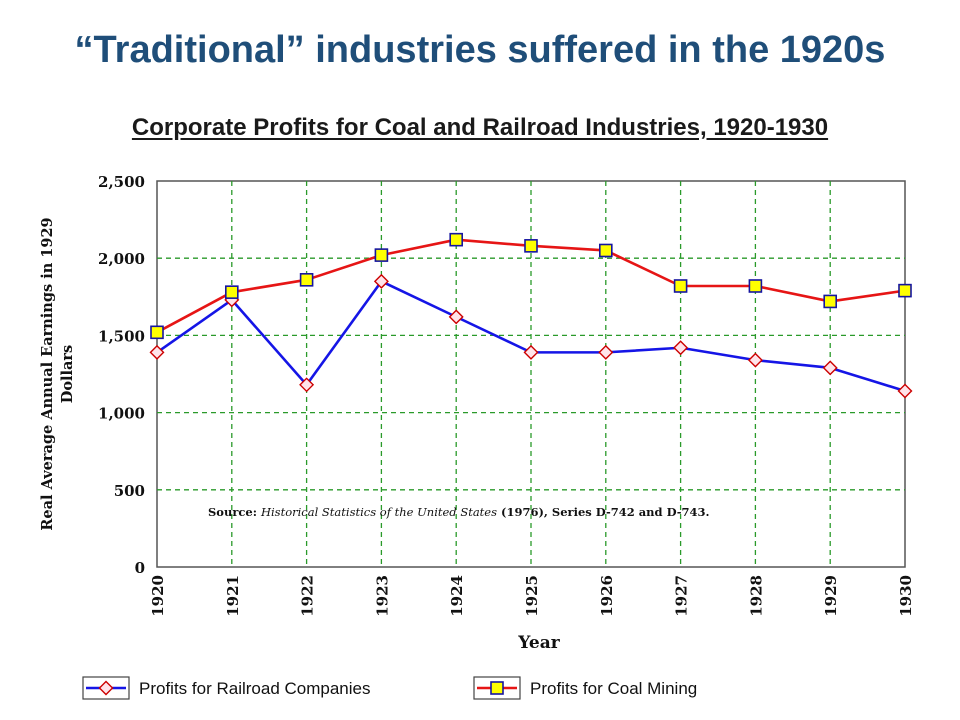  Describe the element at coordinates (121, 414) in the screenshot. I see `y-tick-label: 1,000` at that location.